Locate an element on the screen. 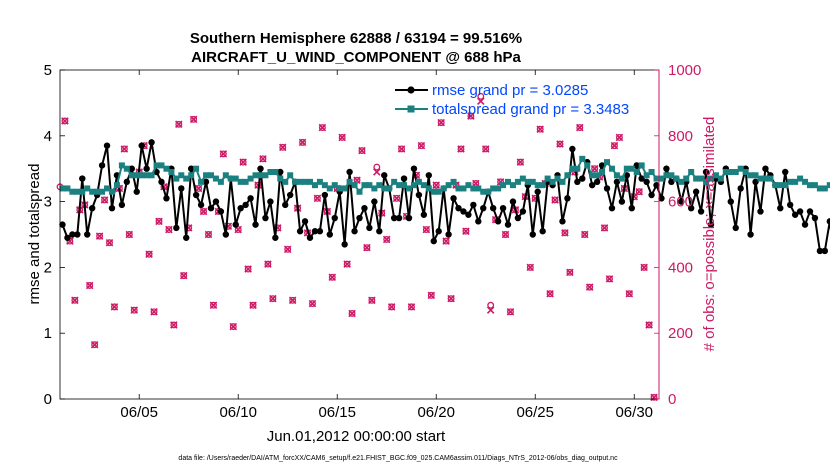 This screenshot has height=470, width=830. legend-rmse-label: rmse grand pr = 3.0285 is located at coordinates (510, 90).